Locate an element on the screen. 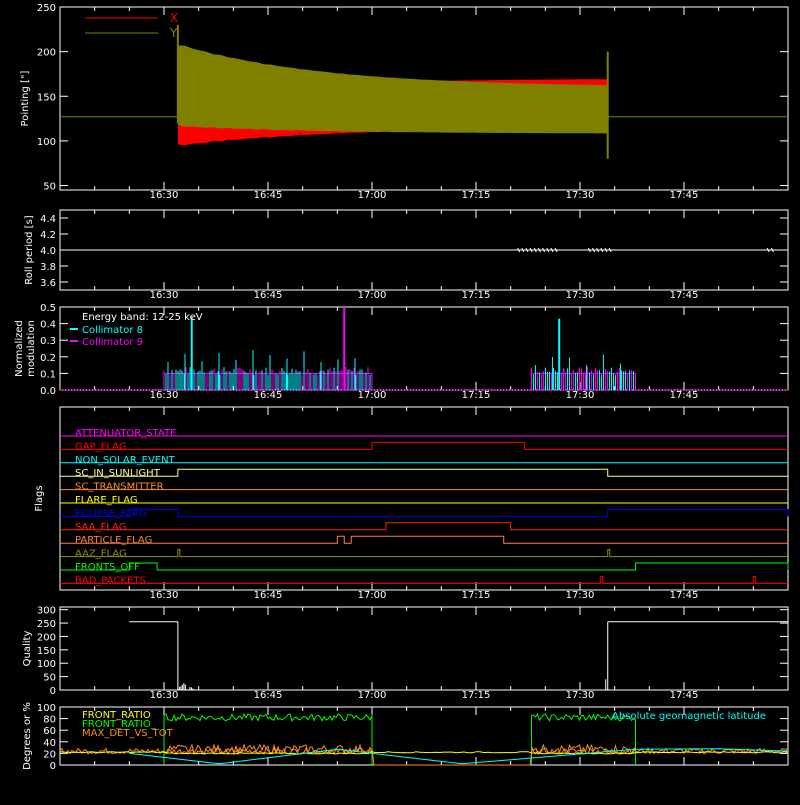 The width and height of the screenshot is (800, 805). quality-ytick-label: 250 is located at coordinates (46, 624).